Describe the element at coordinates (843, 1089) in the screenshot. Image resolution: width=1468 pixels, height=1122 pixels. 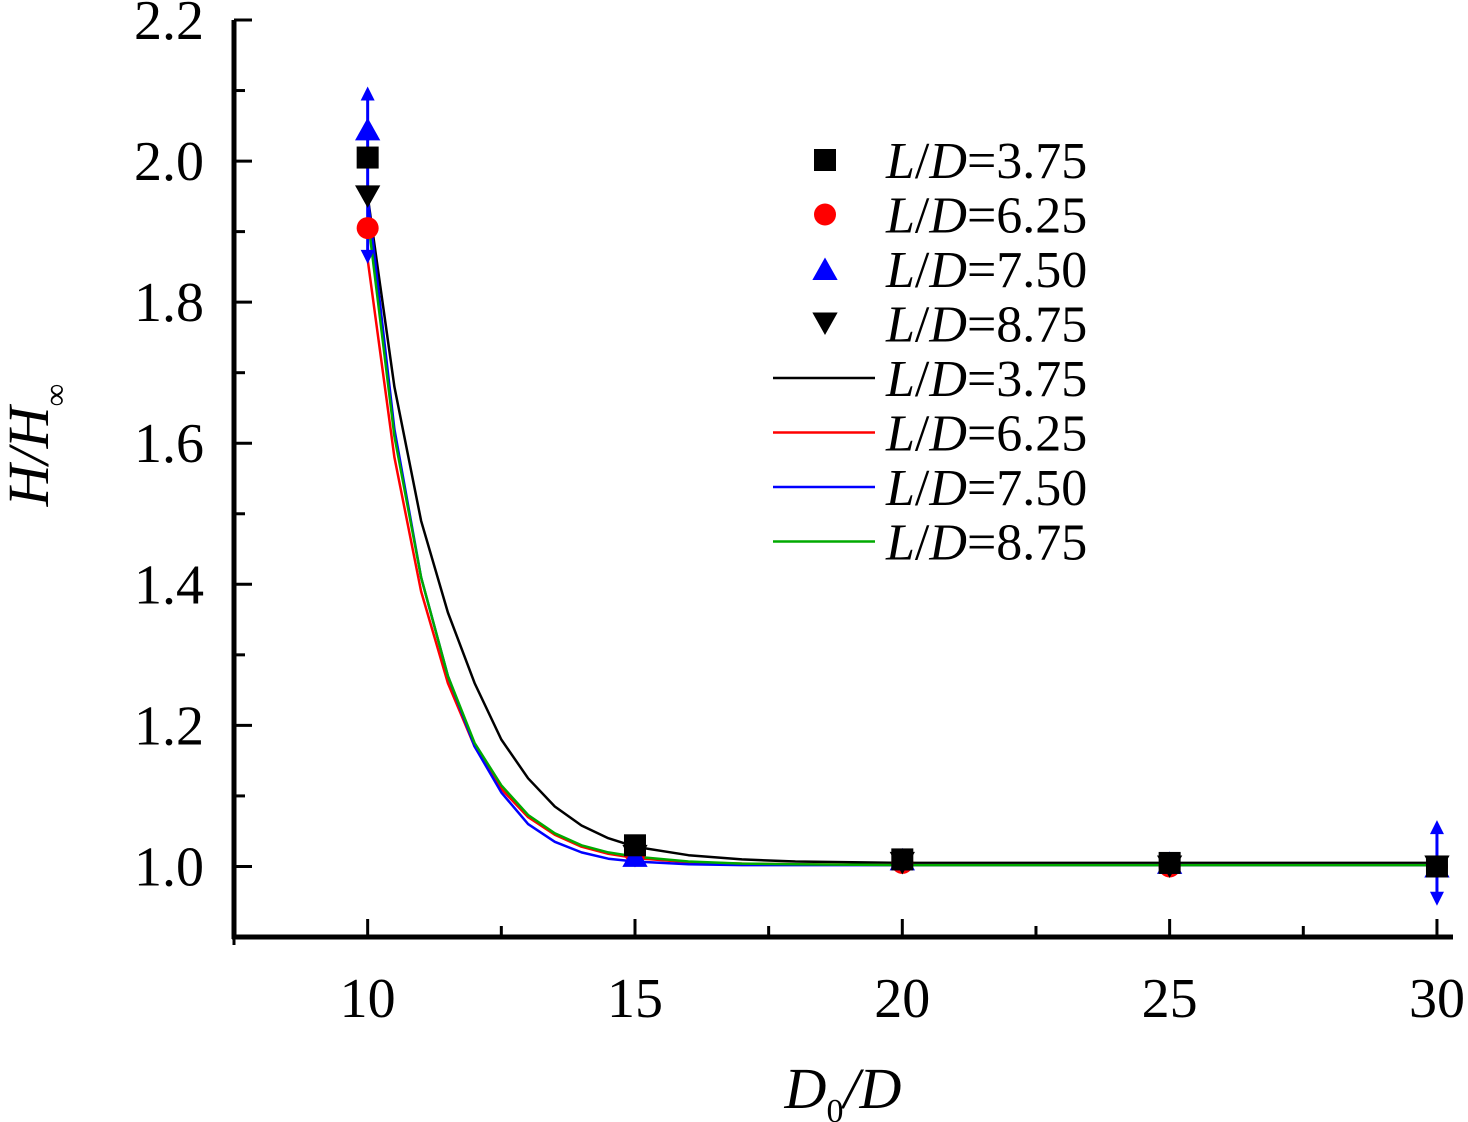
I see `x-axis-title: D0/D` at that location.